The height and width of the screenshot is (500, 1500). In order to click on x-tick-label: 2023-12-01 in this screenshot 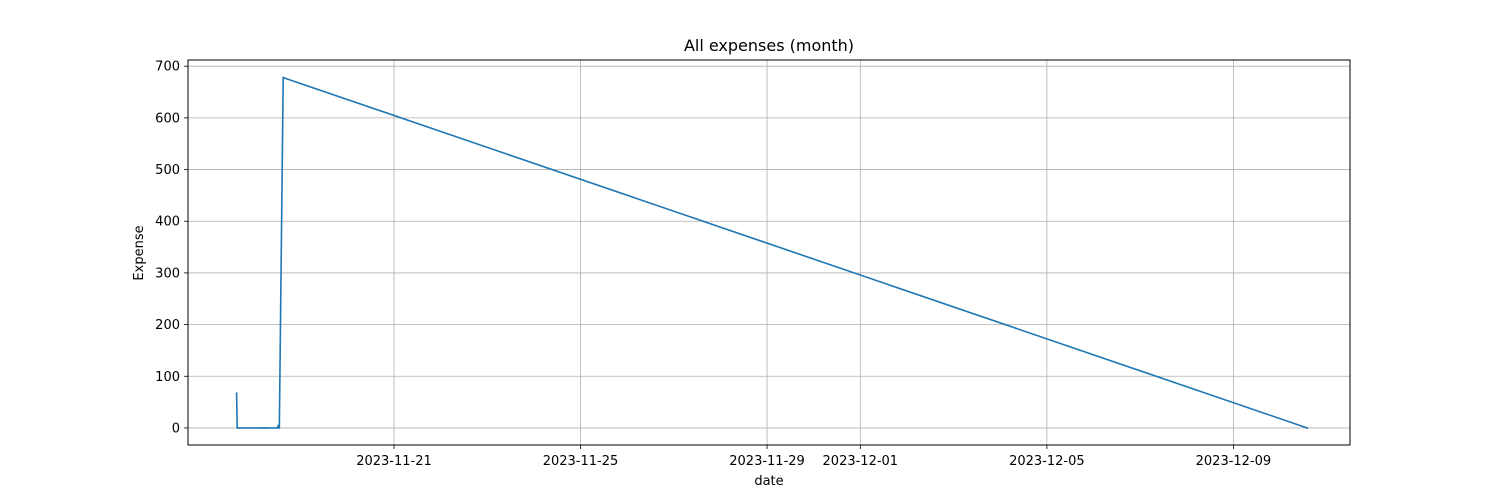, I will do `click(861, 461)`.